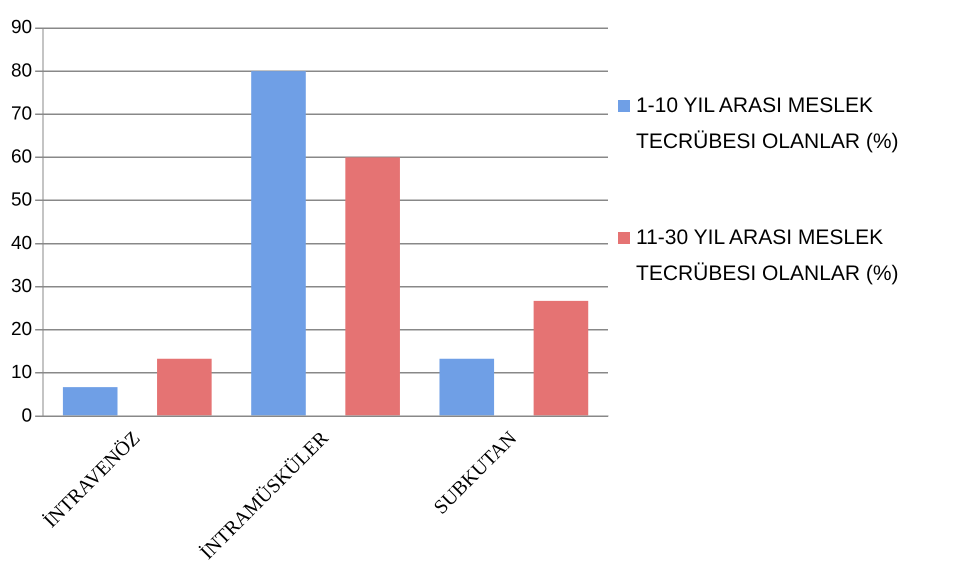 The height and width of the screenshot is (578, 959). Describe the element at coordinates (21, 27) in the screenshot. I see `y-tick-label: 90` at that location.